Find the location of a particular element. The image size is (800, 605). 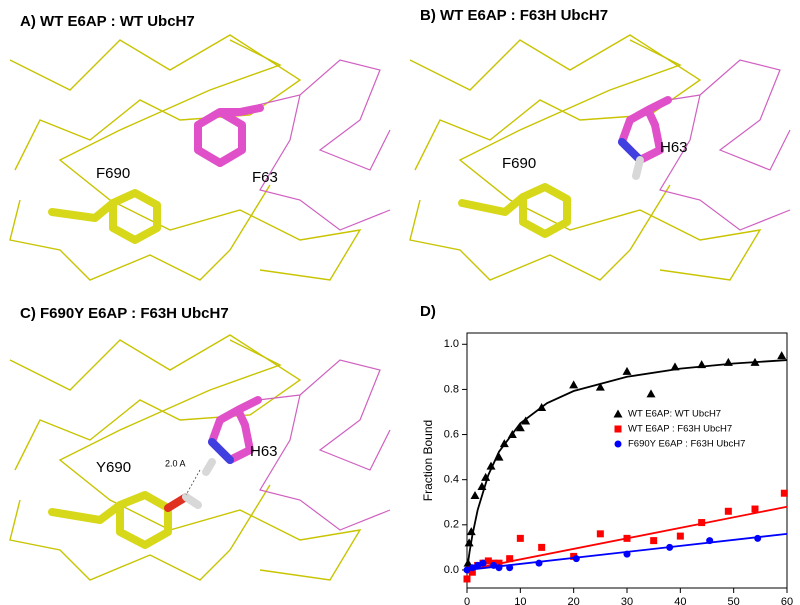

panel-label: D) is located at coordinates (428, 311).